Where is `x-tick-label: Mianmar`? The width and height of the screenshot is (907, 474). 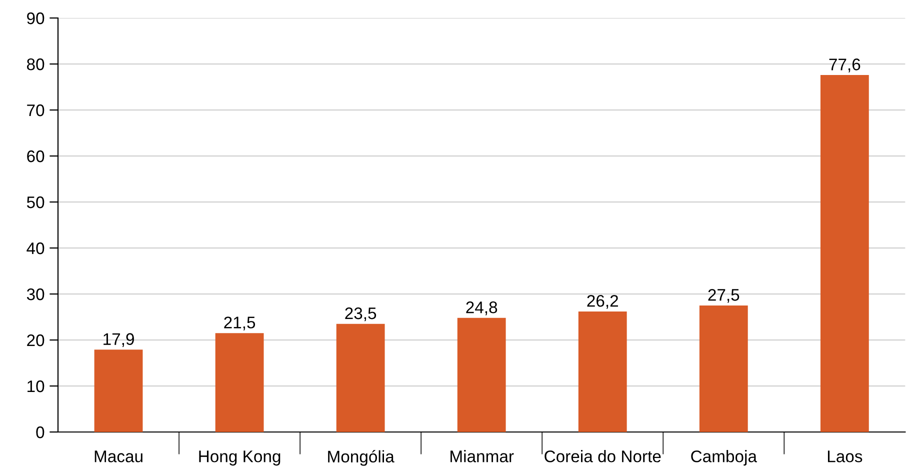
x-tick-label: Mianmar is located at coordinates (482, 456).